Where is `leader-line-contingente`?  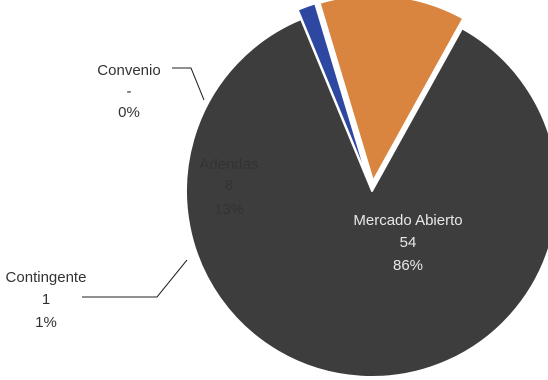
leader-line-contingente is located at coordinates (135, 278).